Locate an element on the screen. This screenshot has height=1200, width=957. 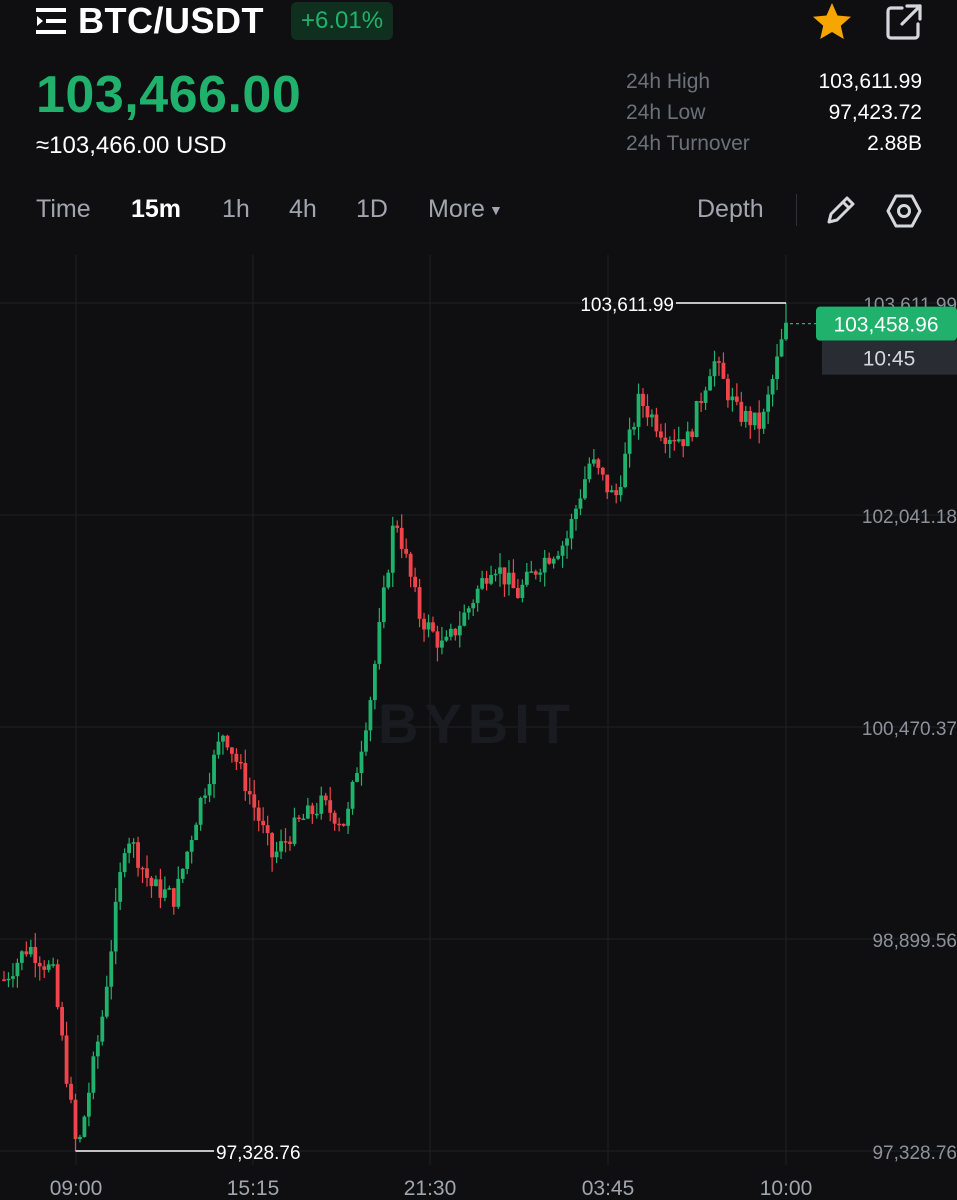
y-axis-label: 102,041.18 is located at coordinates (909, 517).